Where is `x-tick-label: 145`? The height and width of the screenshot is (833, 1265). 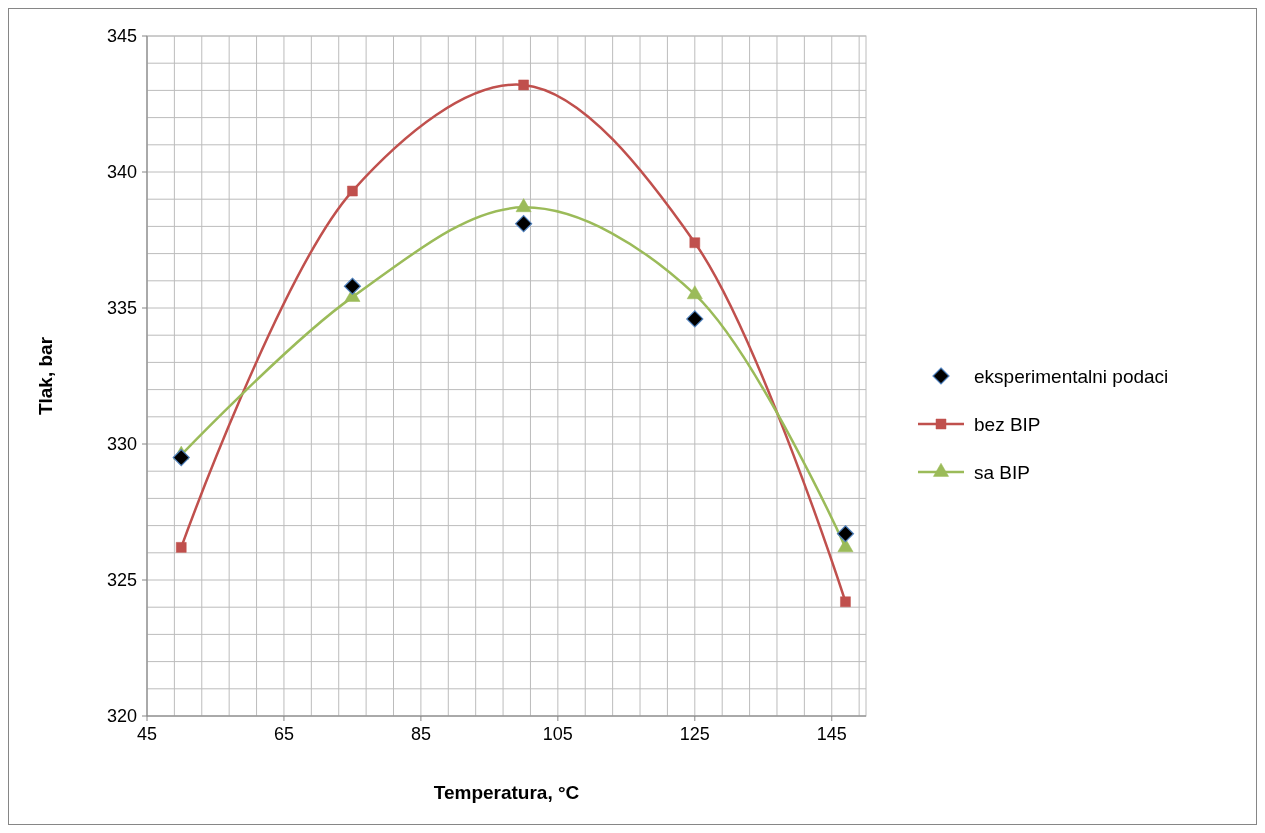 x-tick-label: 145 is located at coordinates (831, 734).